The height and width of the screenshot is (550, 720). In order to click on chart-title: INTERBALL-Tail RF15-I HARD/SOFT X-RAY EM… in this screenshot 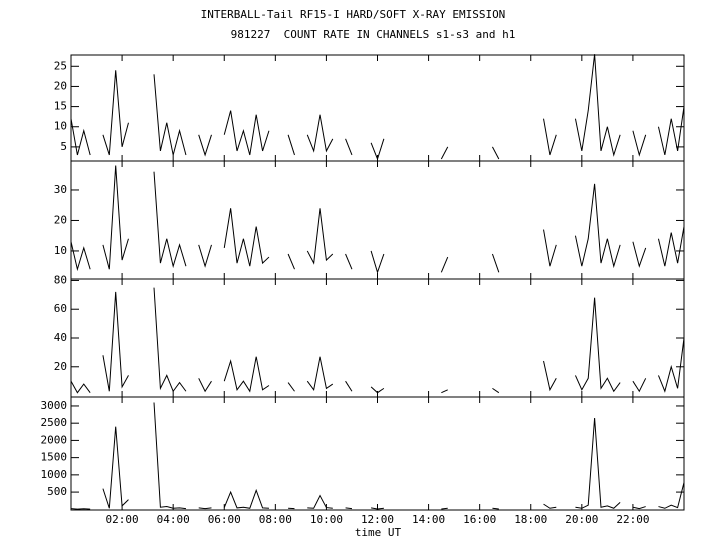, I will do `click(353, 14)`.